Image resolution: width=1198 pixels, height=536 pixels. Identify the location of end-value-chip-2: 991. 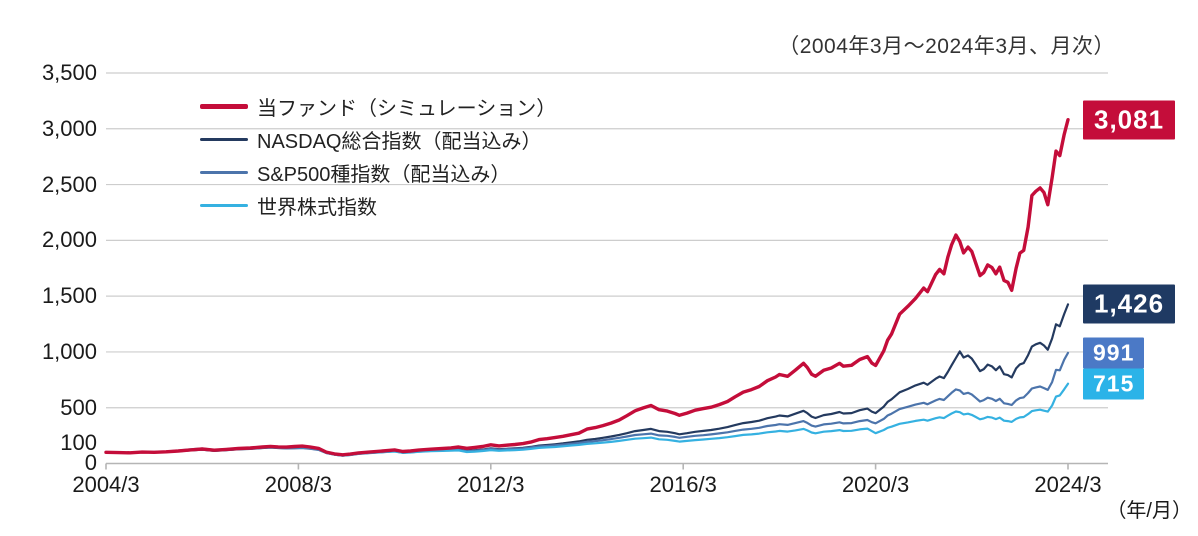
(1114, 353).